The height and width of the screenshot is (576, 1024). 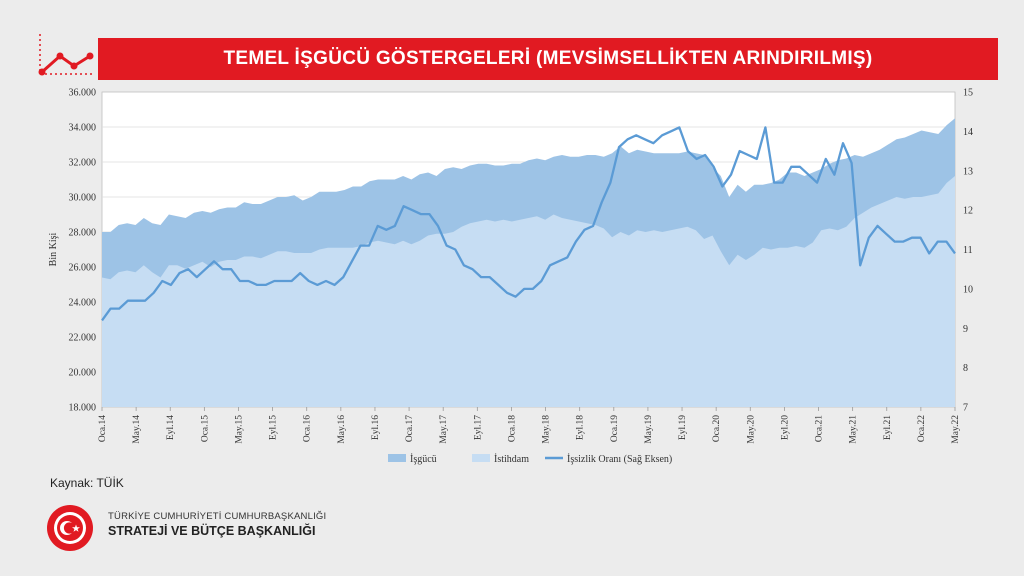 I want to click on x-tick-label: Oca.14, so click(x=103, y=428).